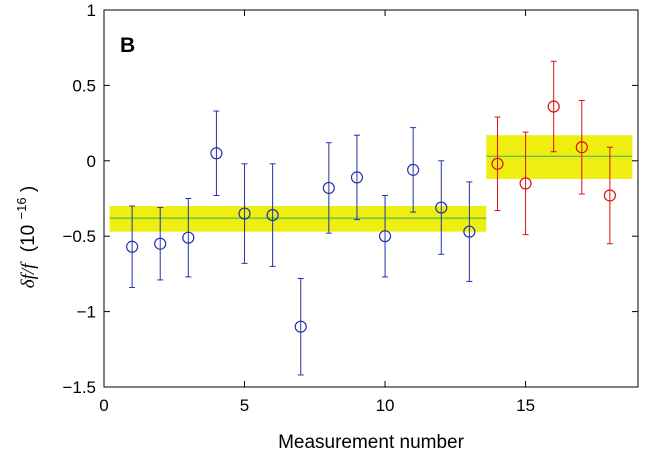  I want to click on y-axis-title: δf/f (10 −16 ), so click(24, 237).